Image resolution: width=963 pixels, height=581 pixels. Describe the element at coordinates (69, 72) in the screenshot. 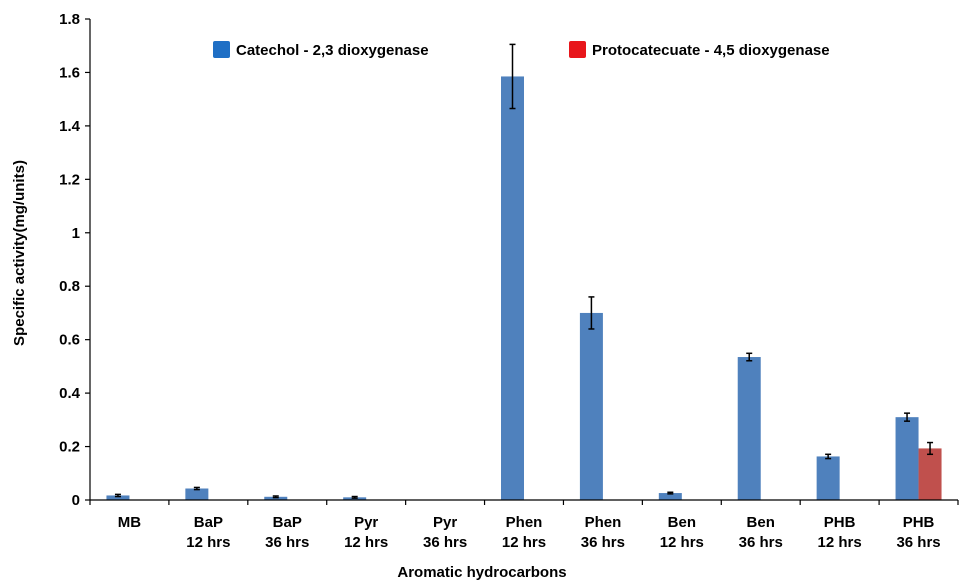

I see `y-tick-label: 1.6` at that location.